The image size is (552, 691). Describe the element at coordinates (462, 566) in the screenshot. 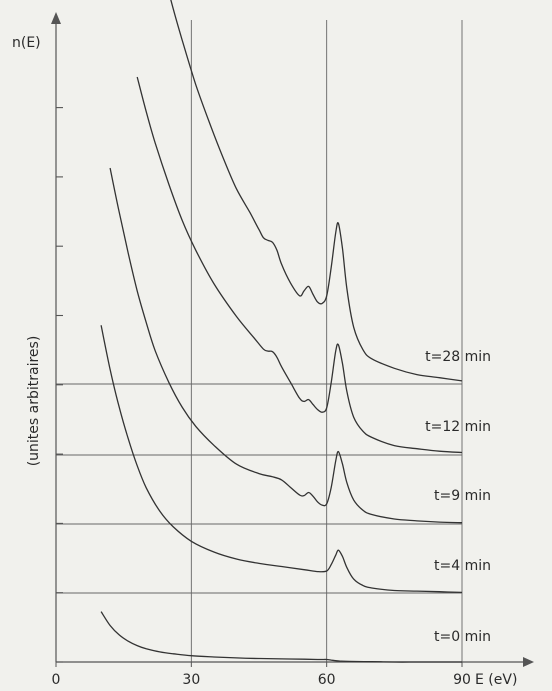

I see `series-label-1: t=4 min` at that location.